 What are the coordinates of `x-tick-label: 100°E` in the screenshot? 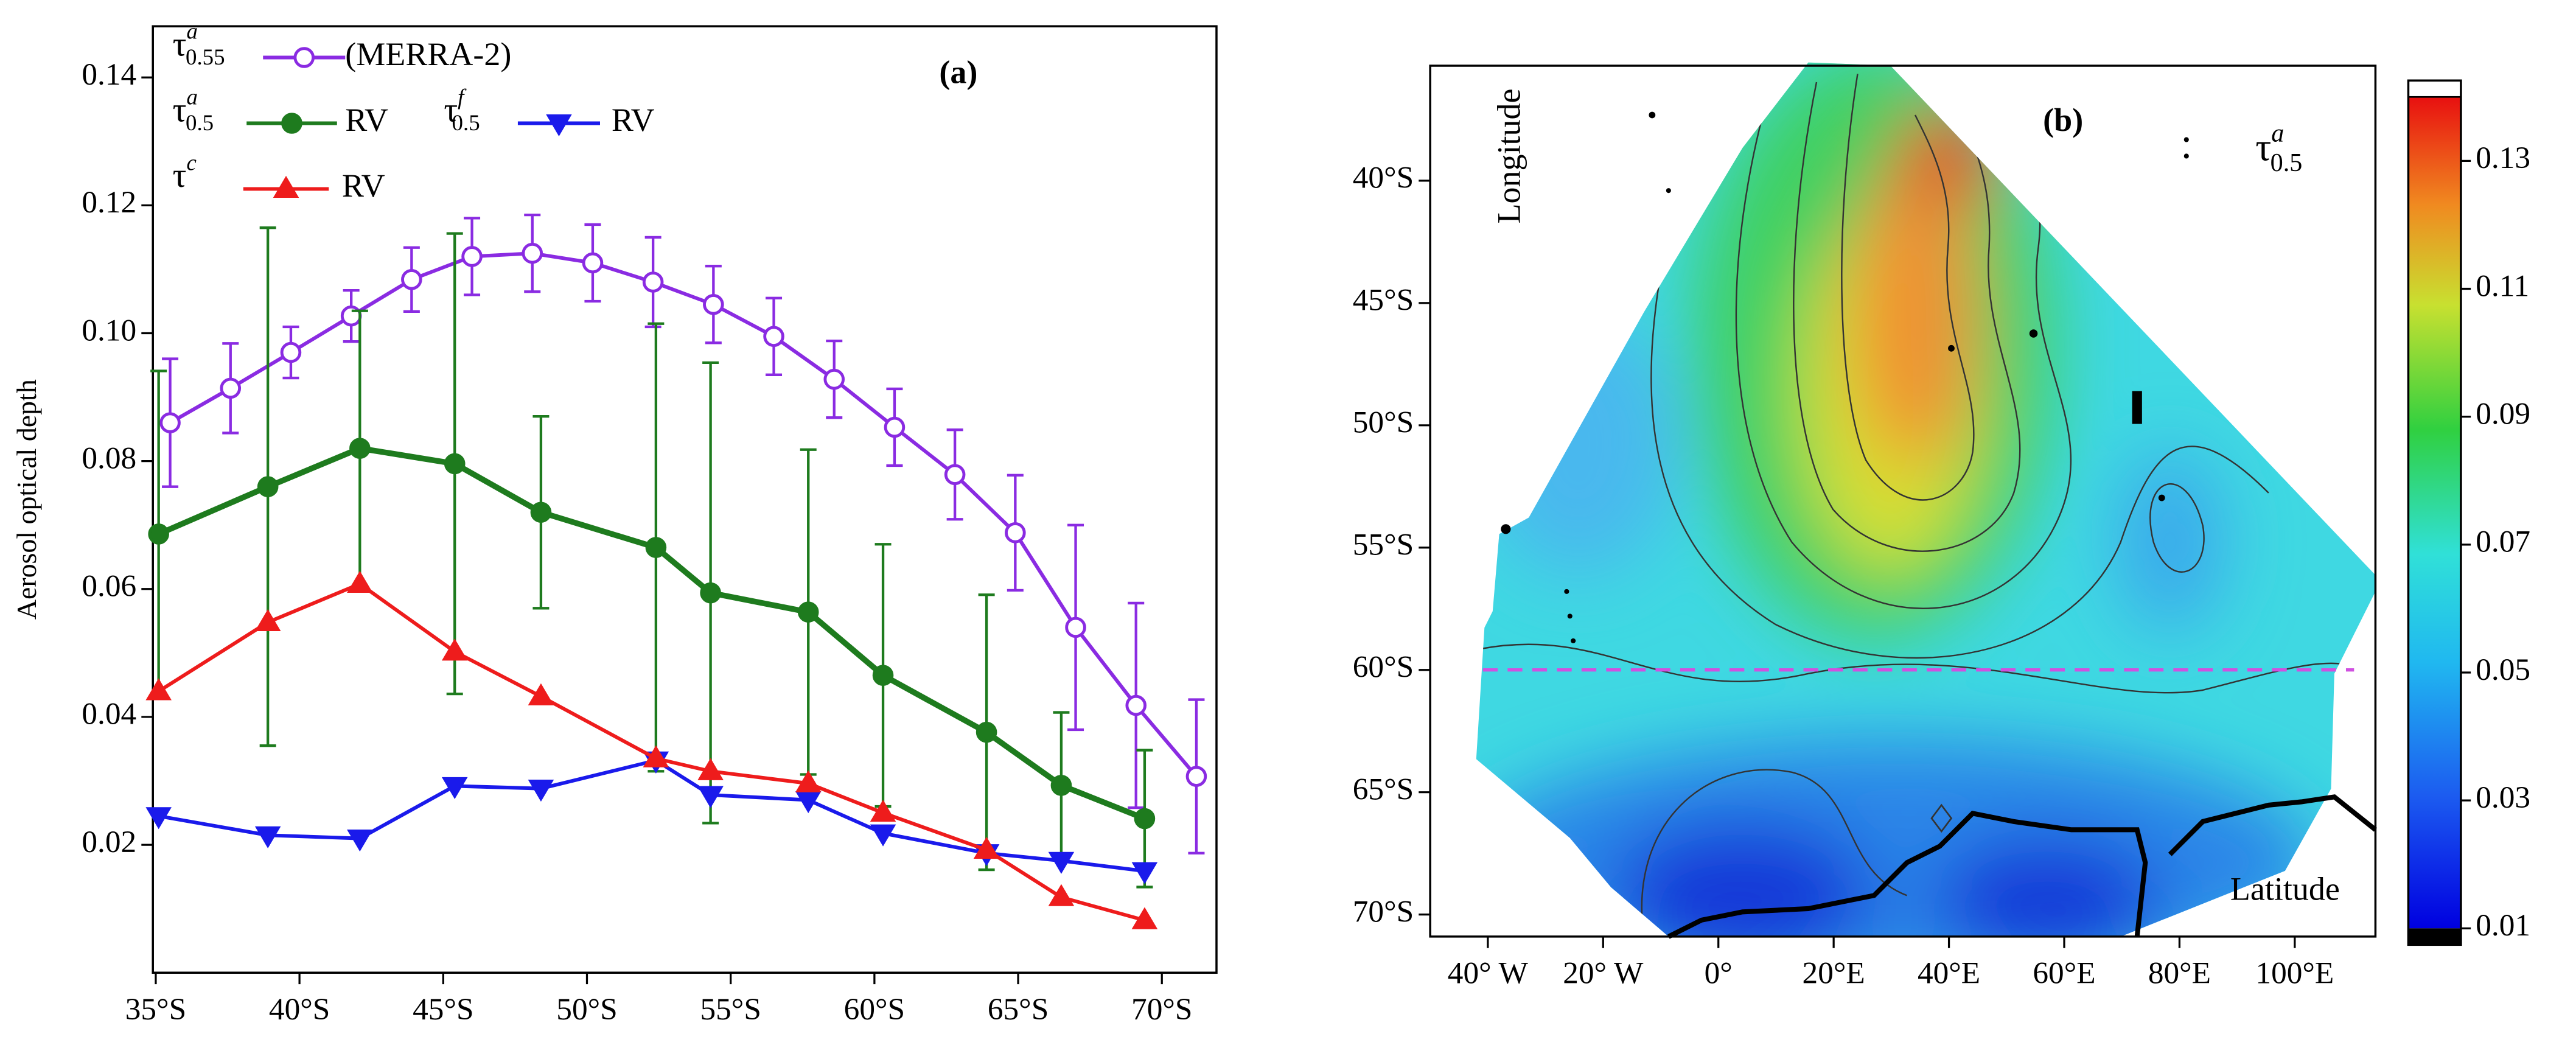 It's located at (2294, 973).